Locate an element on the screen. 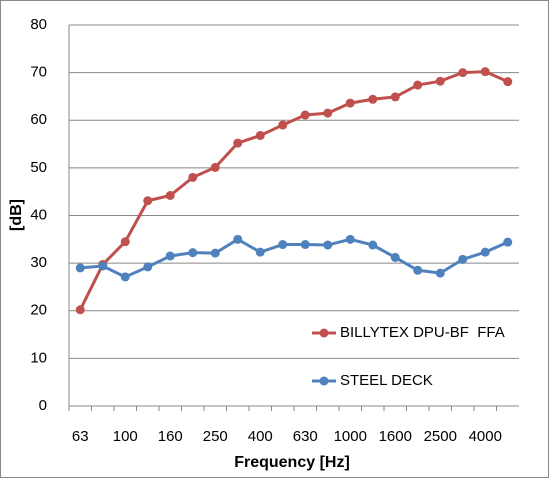  x-tick-label: 4000 is located at coordinates (485, 436).